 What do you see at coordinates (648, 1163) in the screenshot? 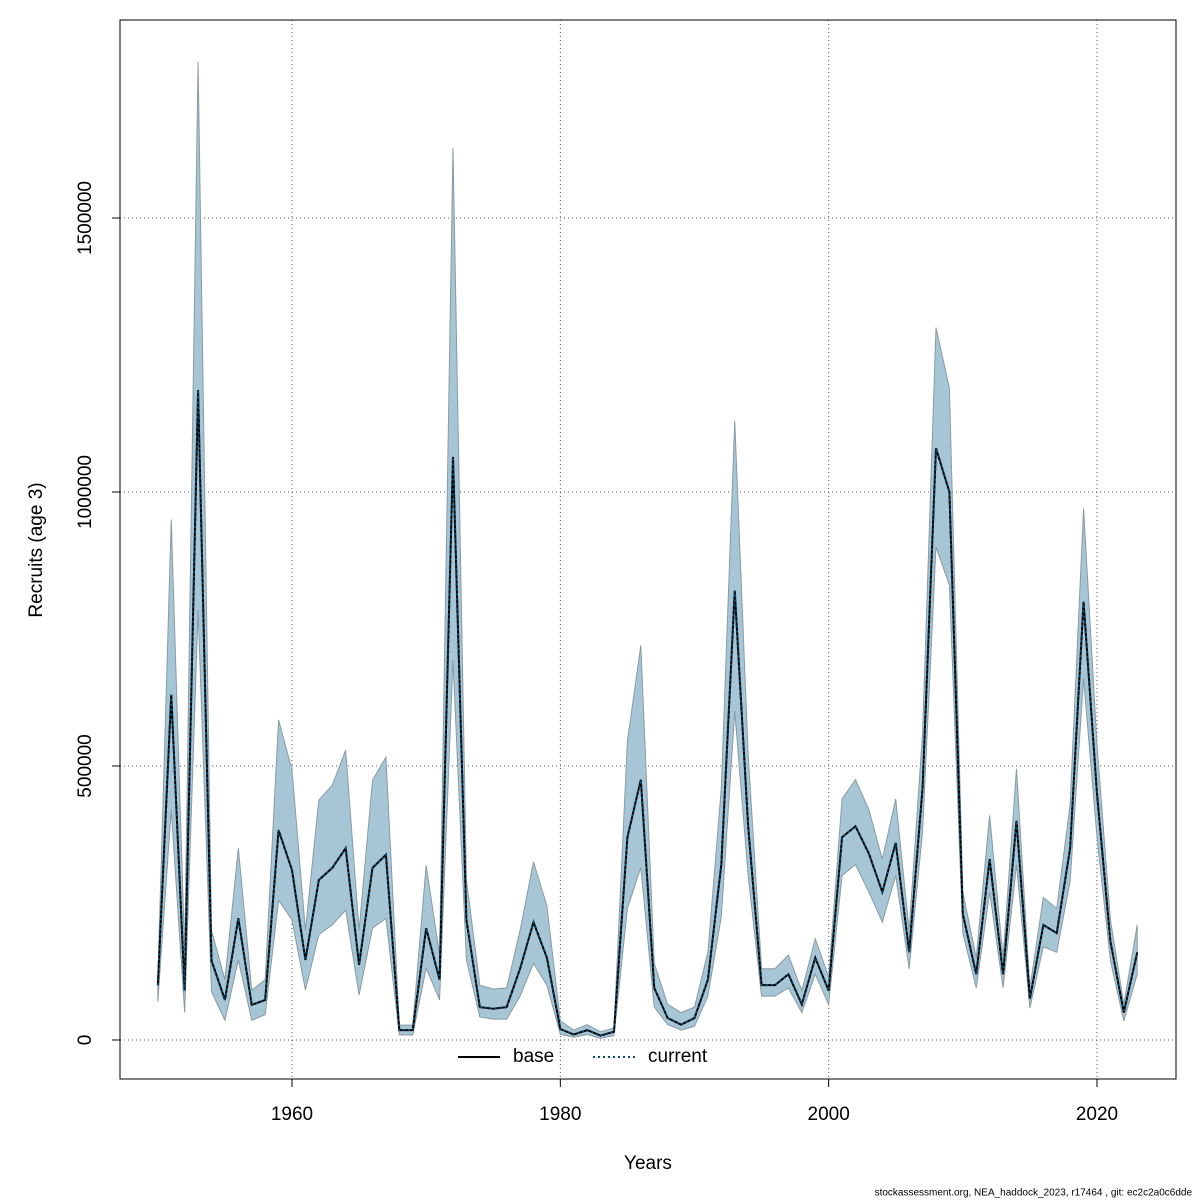
I see `x-axis-label: Years` at bounding box center [648, 1163].